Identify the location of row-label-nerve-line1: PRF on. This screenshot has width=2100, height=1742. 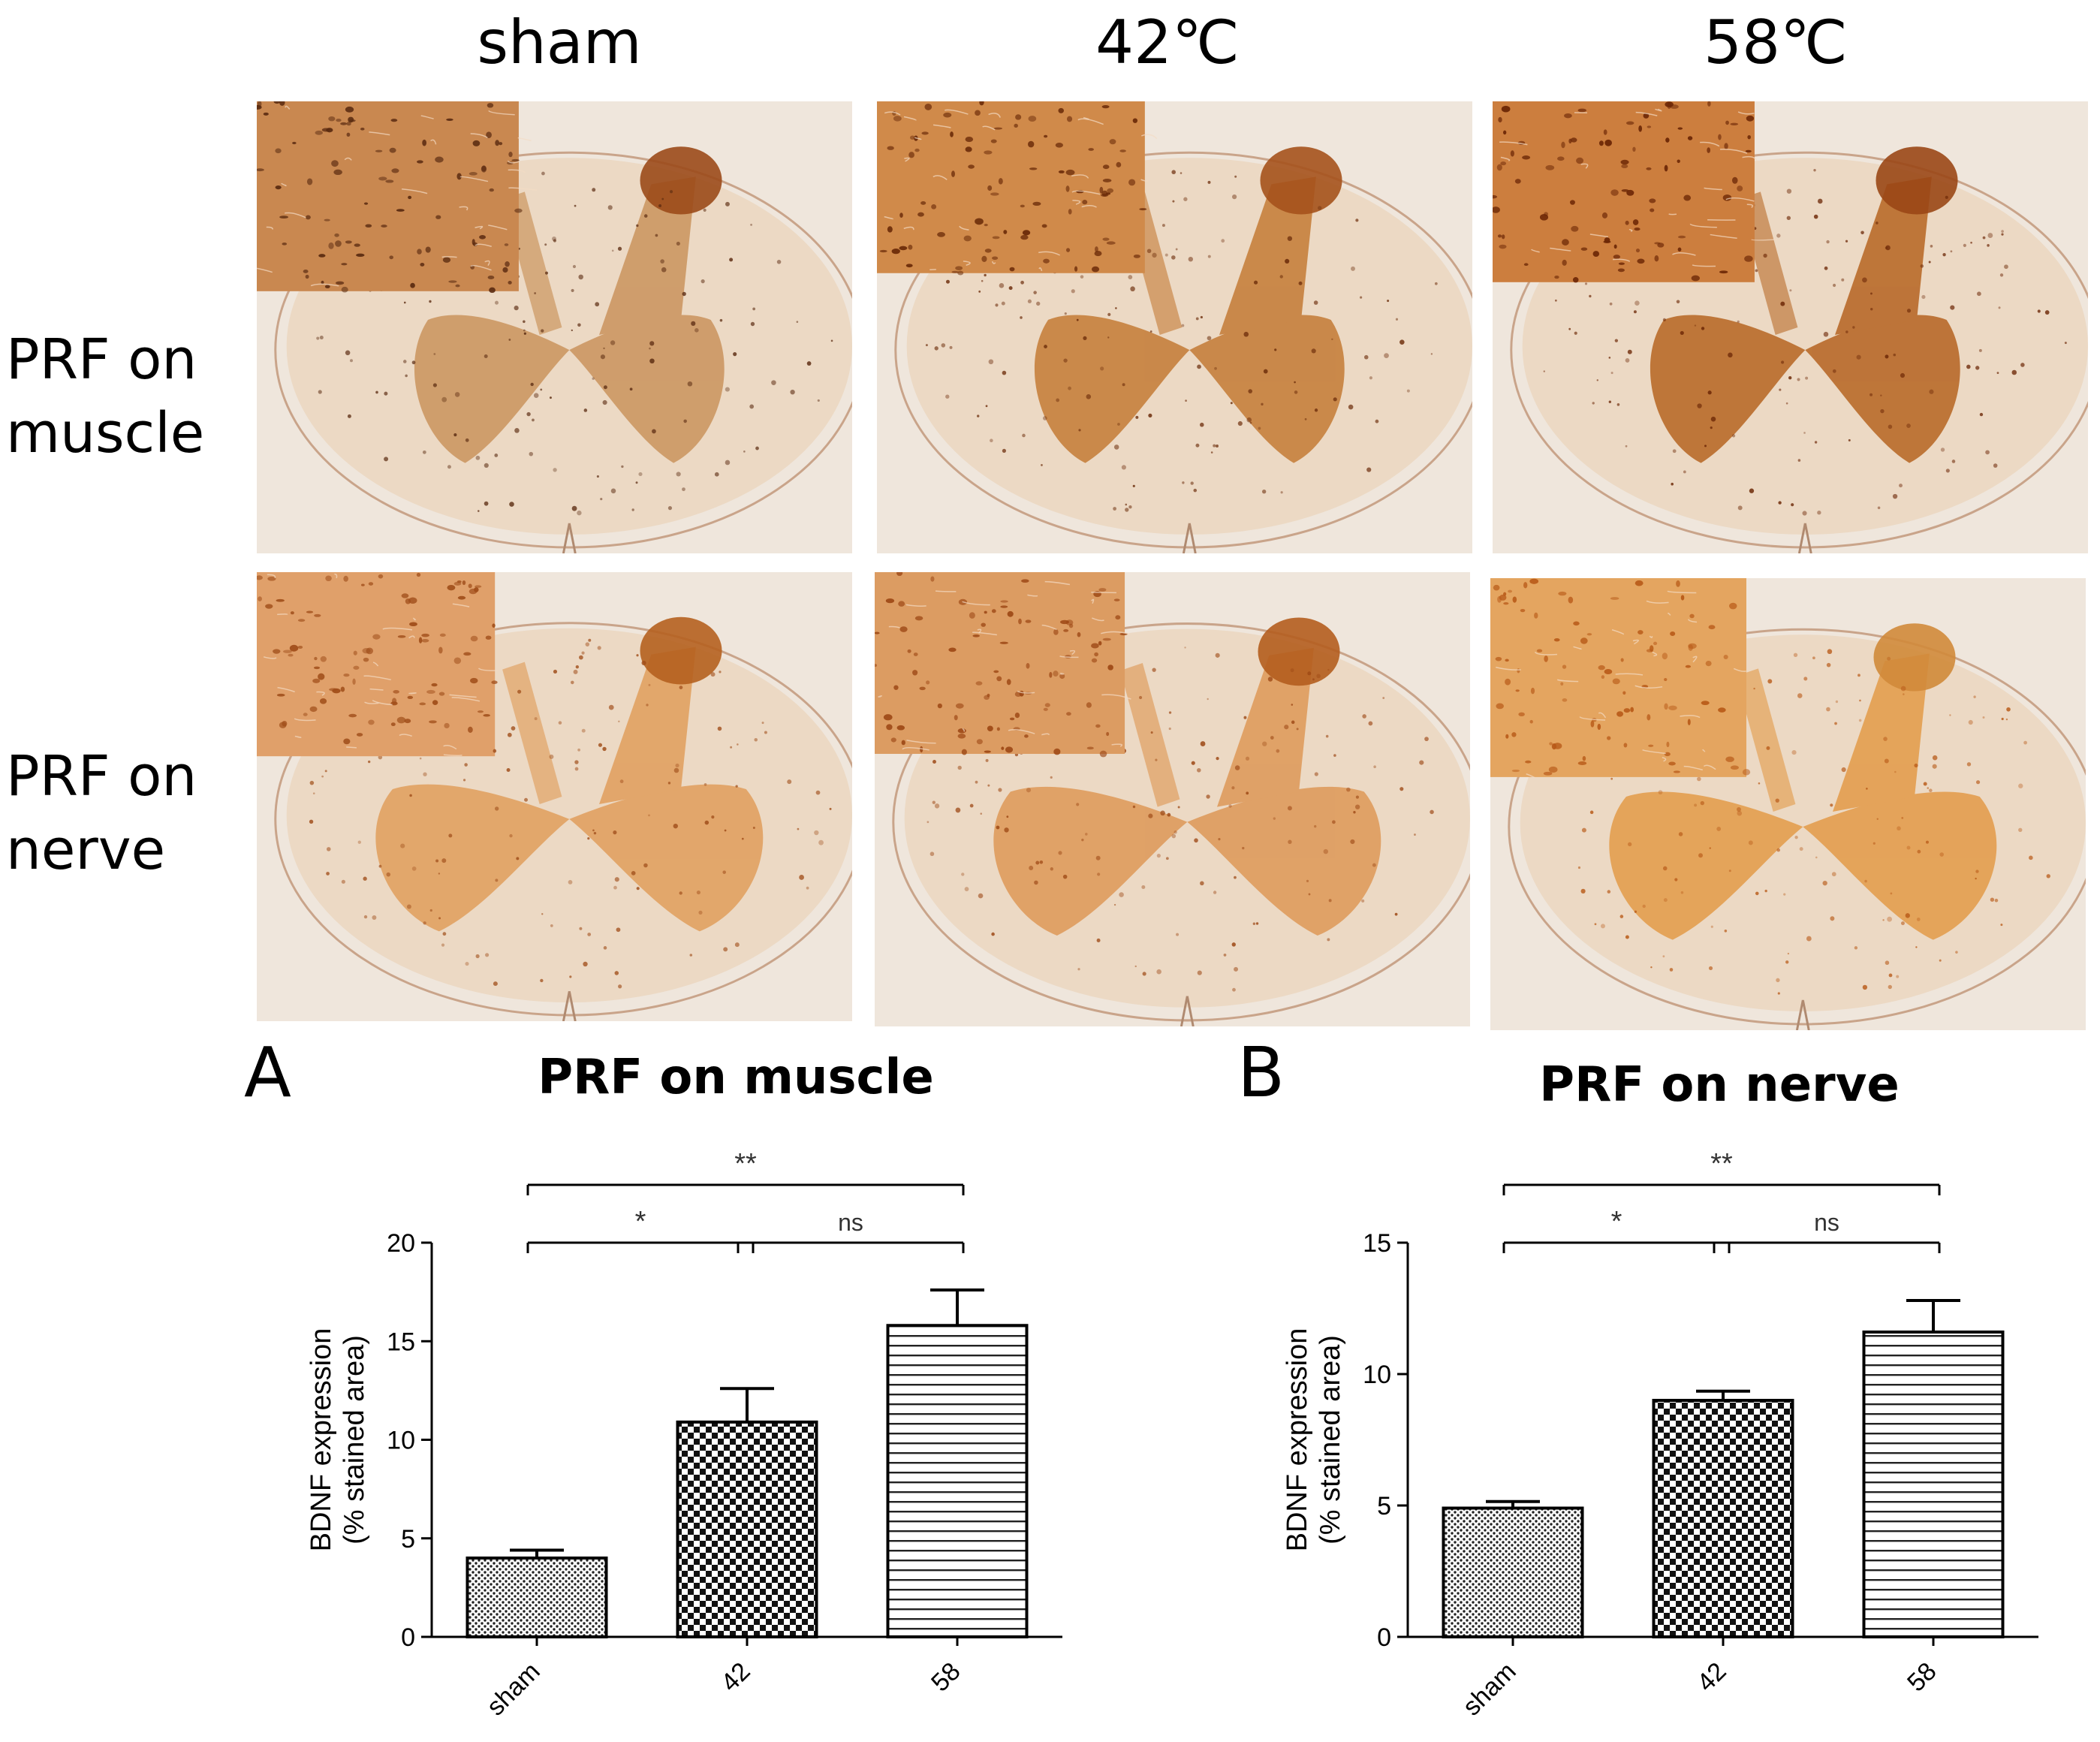
(101, 777).